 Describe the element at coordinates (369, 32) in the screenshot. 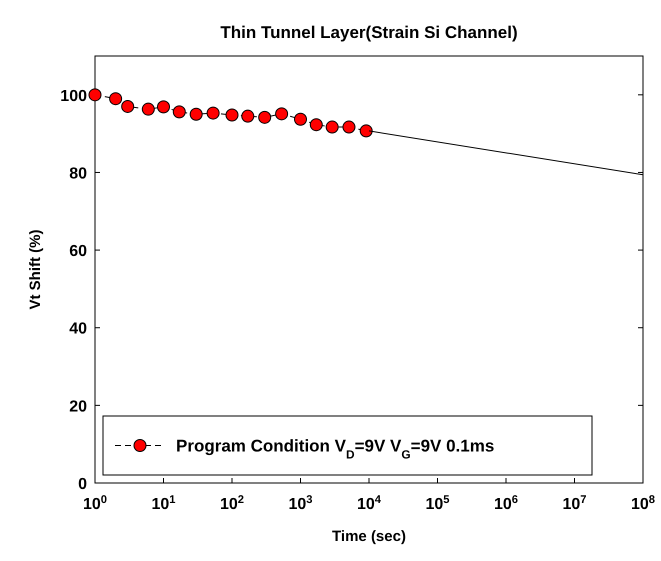

I see `chart-title: Thin Tunnel Layer(Strain Si Channel)` at that location.